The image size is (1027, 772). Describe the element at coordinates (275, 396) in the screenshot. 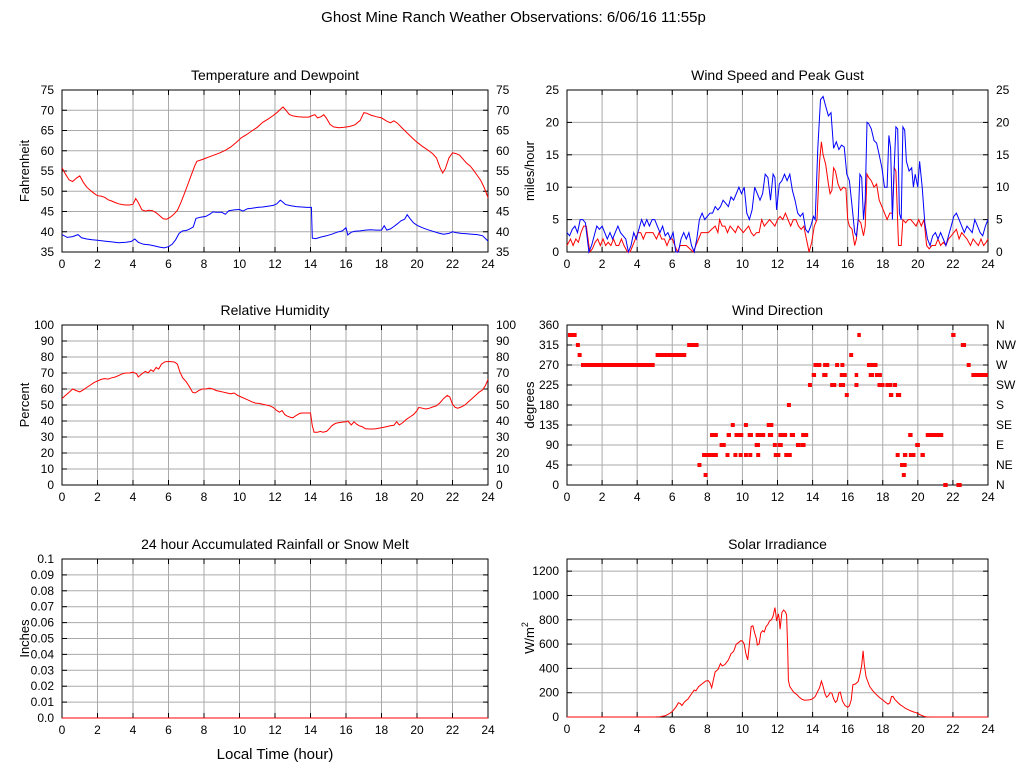

I see `relative-humidity-humidity-line` at that location.